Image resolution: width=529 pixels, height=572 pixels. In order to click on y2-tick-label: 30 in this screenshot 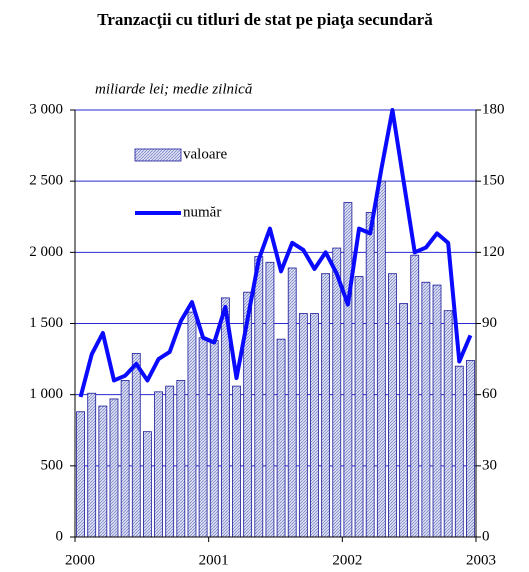, I will do `click(489, 465)`.